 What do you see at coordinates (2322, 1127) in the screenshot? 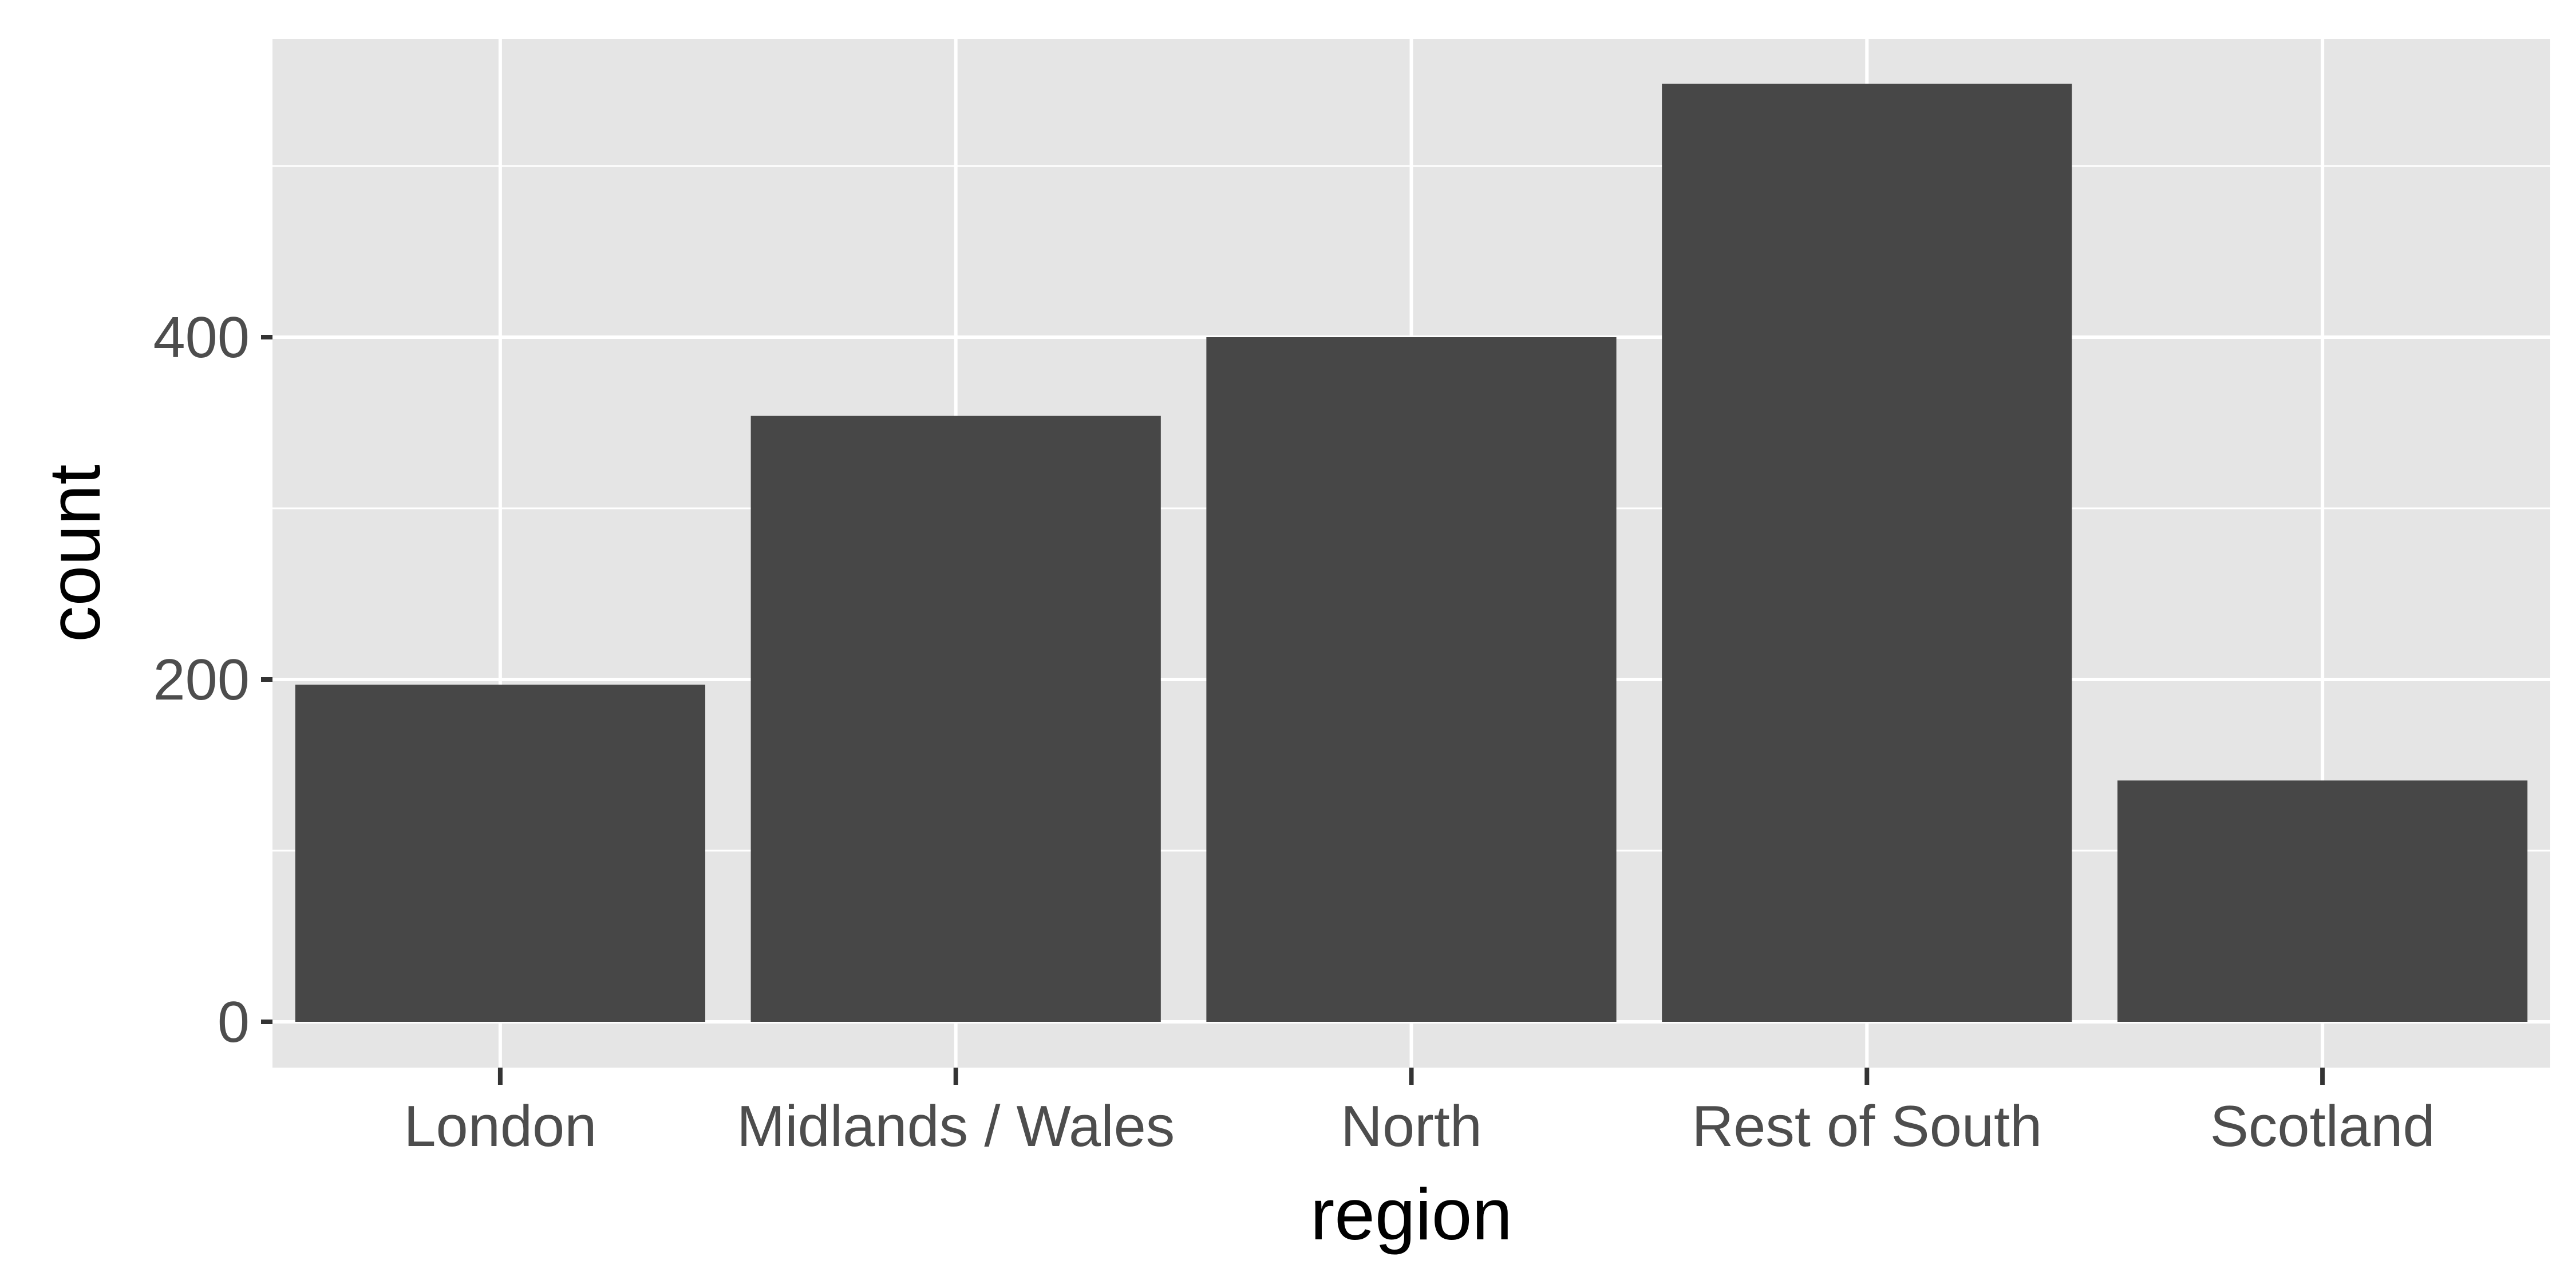
I see `x-tick-label: Scotland` at bounding box center [2322, 1127].